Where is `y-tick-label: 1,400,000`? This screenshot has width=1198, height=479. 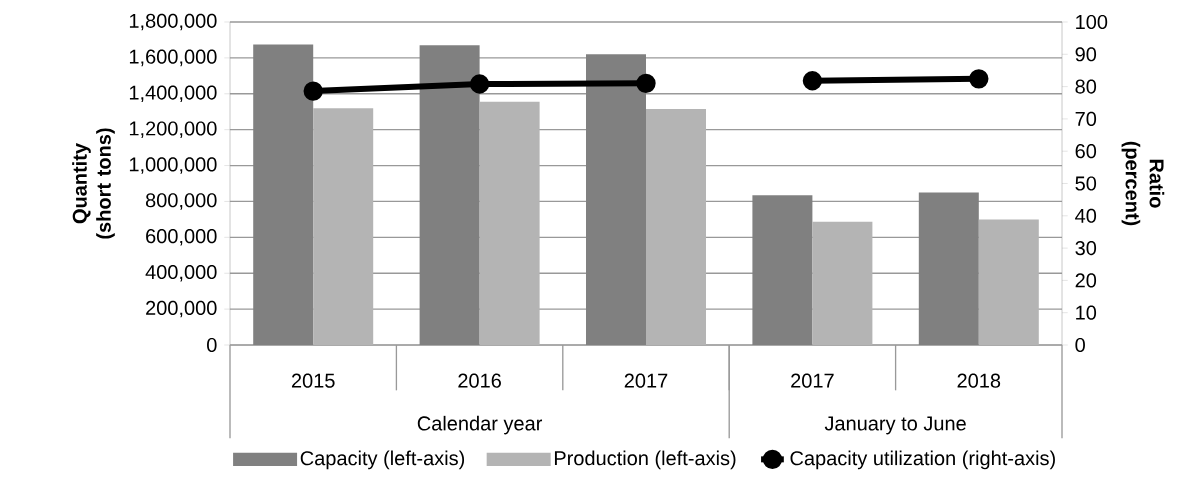
y-tick-label: 1,400,000 is located at coordinates (173, 94).